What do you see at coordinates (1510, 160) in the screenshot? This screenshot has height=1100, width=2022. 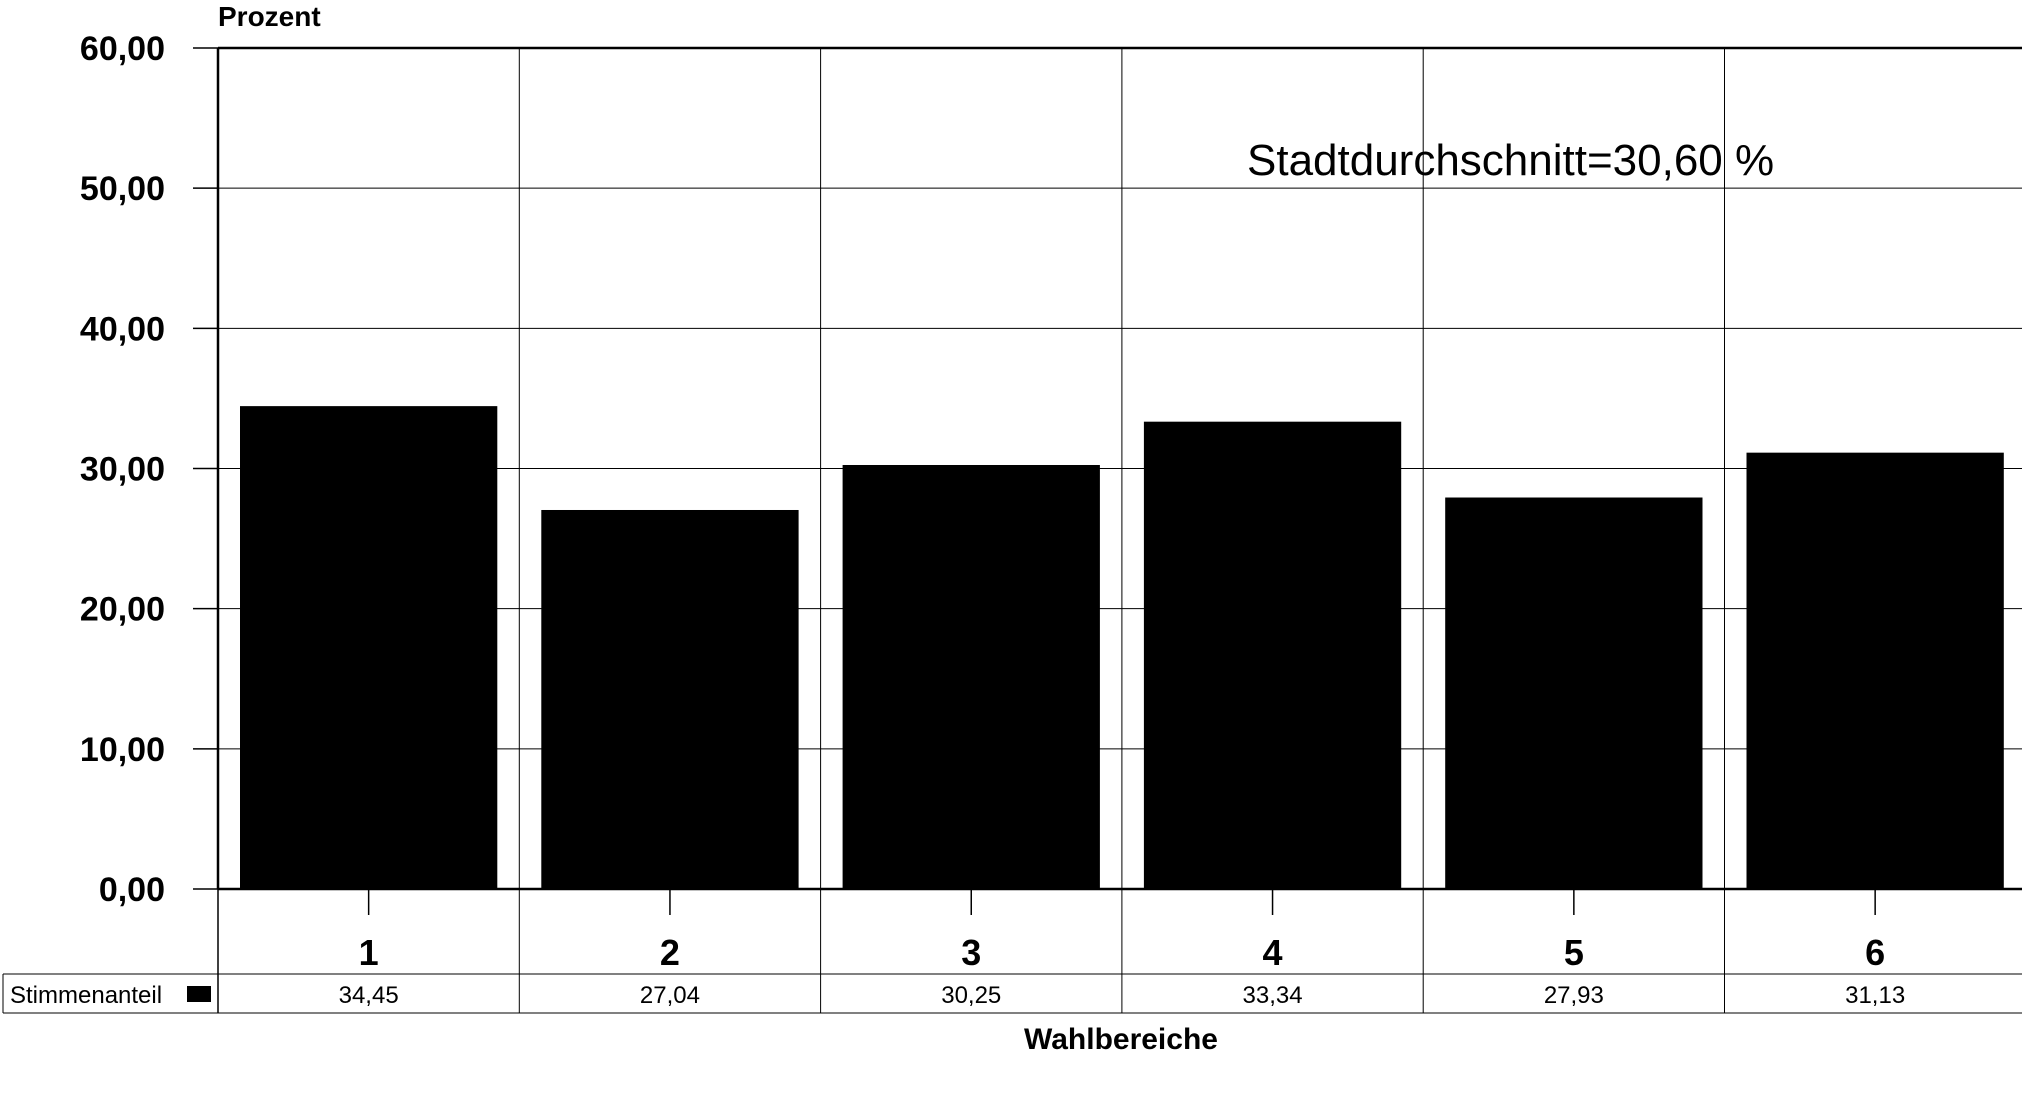 I see `average-annotation: Stadtdurchschnitt=30,60 %` at bounding box center [1510, 160].